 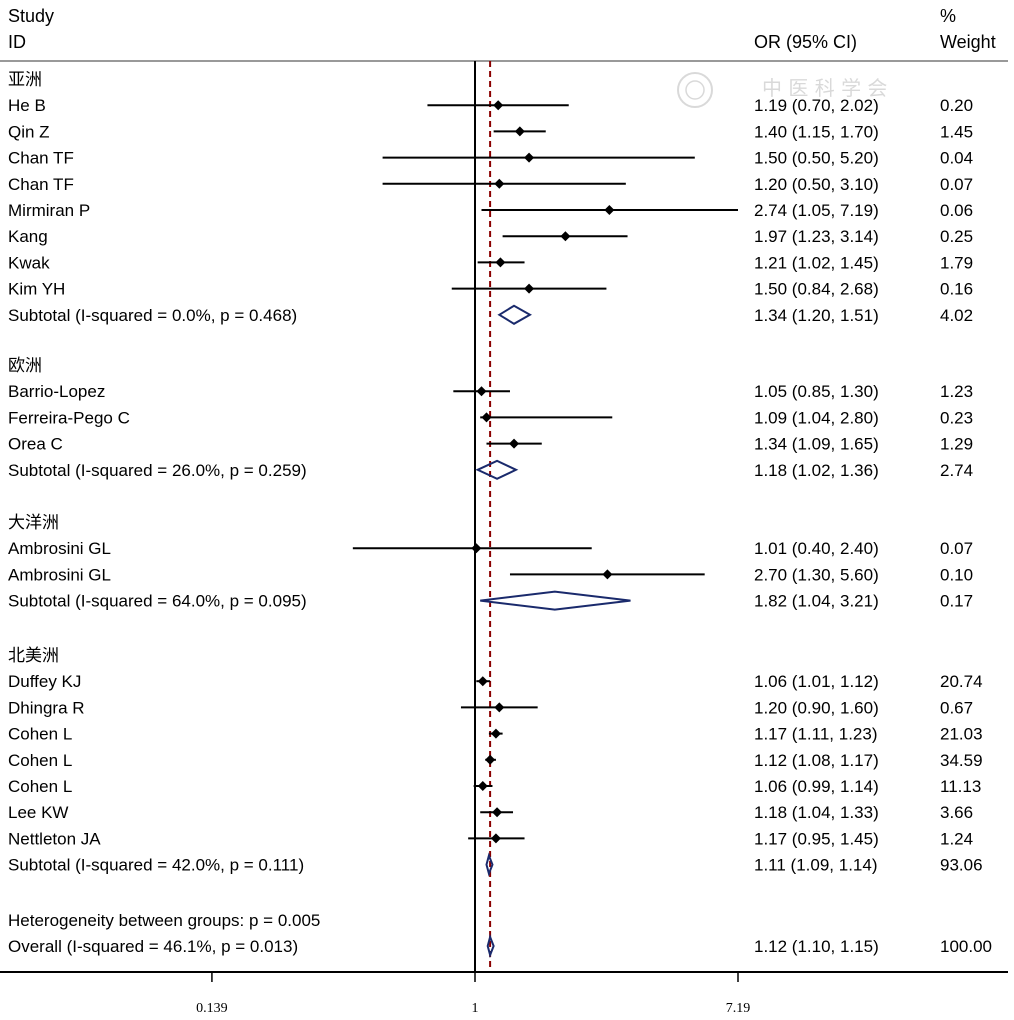 What do you see at coordinates (54, 838) in the screenshot?
I see `study-label: Nettleton JA` at bounding box center [54, 838].